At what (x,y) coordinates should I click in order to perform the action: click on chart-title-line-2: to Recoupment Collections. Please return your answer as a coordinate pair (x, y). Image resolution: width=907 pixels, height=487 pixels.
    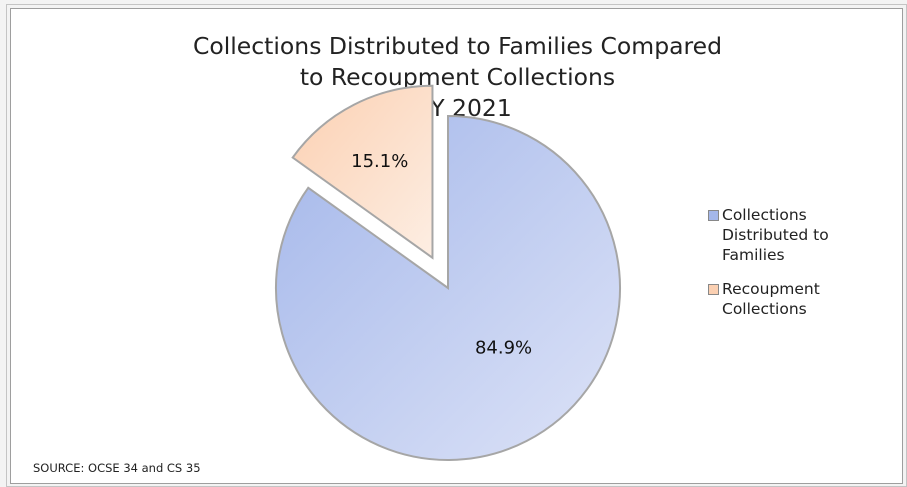
    Looking at the image, I should click on (457, 77).